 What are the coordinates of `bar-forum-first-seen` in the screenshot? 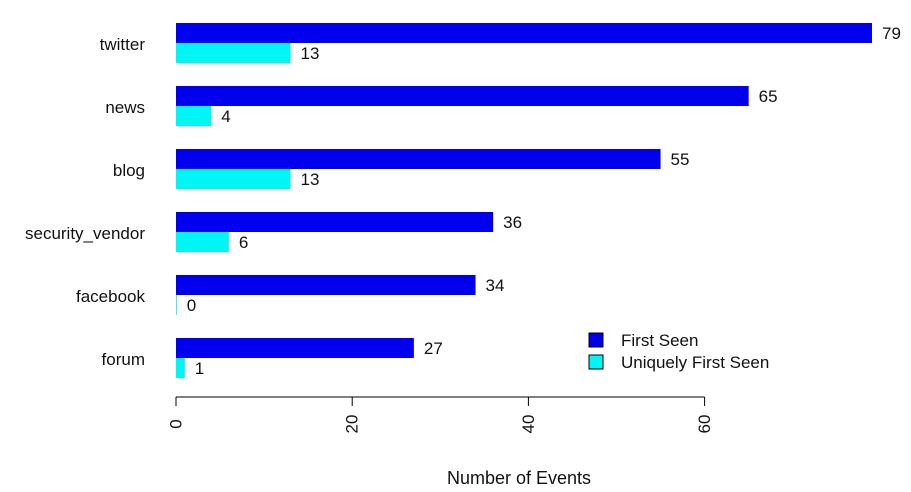 It's located at (295, 348).